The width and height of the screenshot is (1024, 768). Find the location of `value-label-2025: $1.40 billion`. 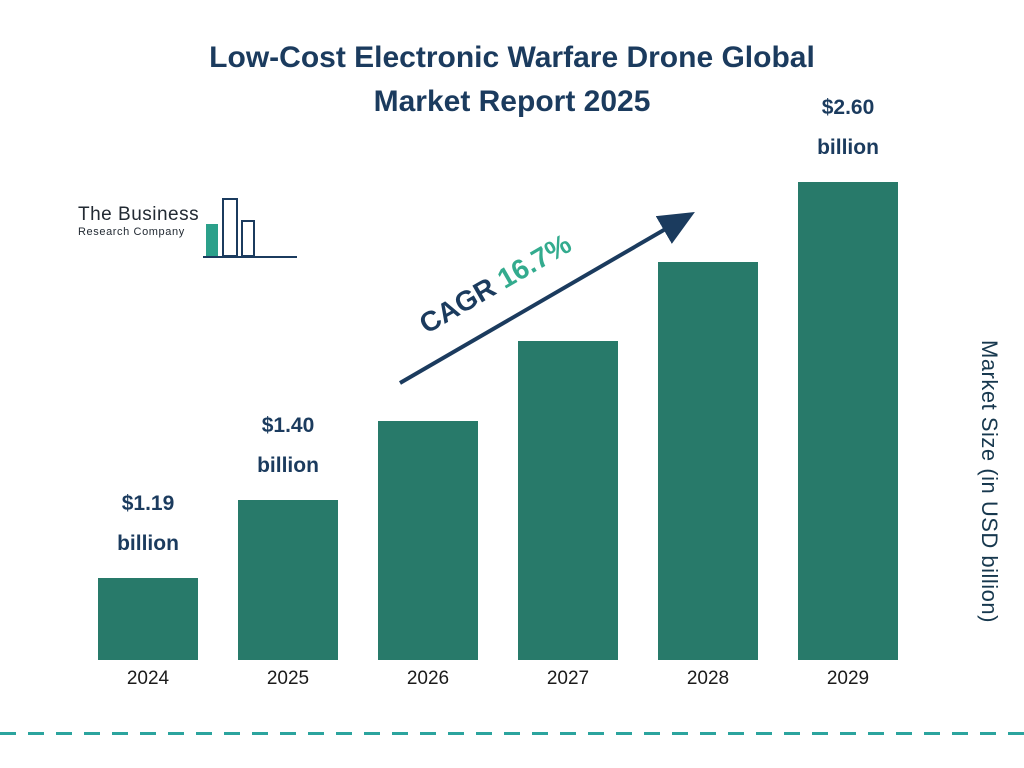

value-label-2025: $1.40 billion is located at coordinates (288, 446).